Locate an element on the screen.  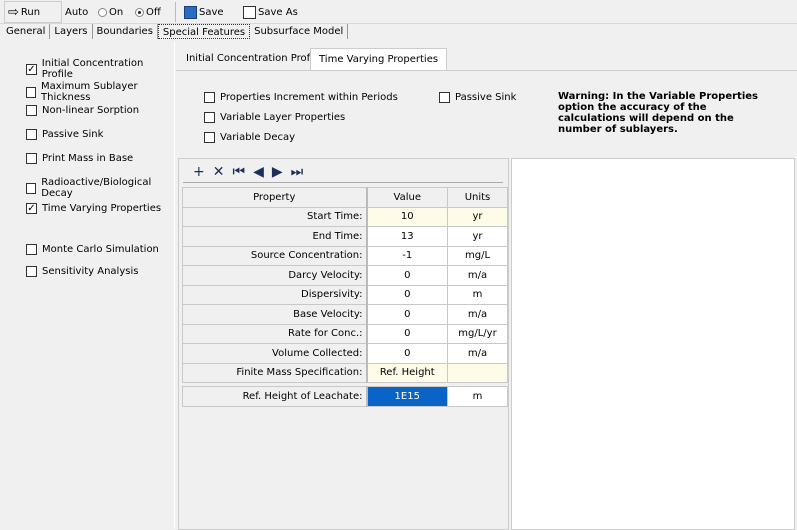
feature-sensitivity-analysis: Sensitivity Analysis is located at coordinates (82, 271).